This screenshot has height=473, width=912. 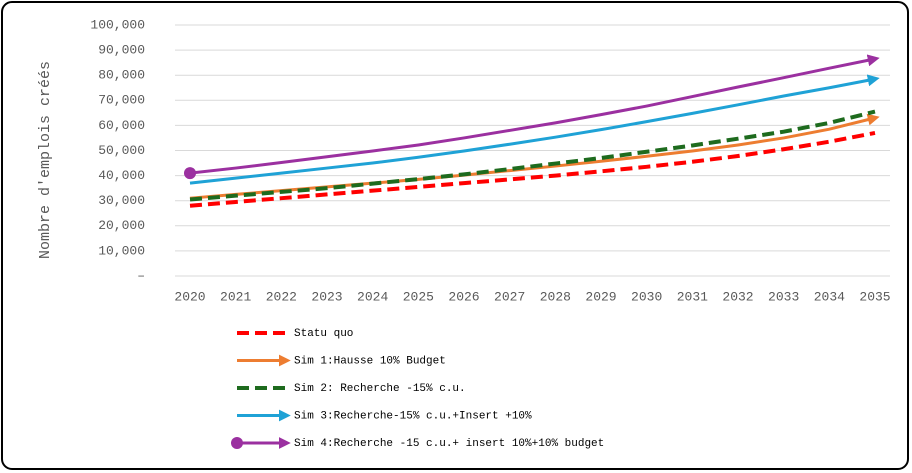 I want to click on y-tick-label: 20,000, so click(x=121, y=225).